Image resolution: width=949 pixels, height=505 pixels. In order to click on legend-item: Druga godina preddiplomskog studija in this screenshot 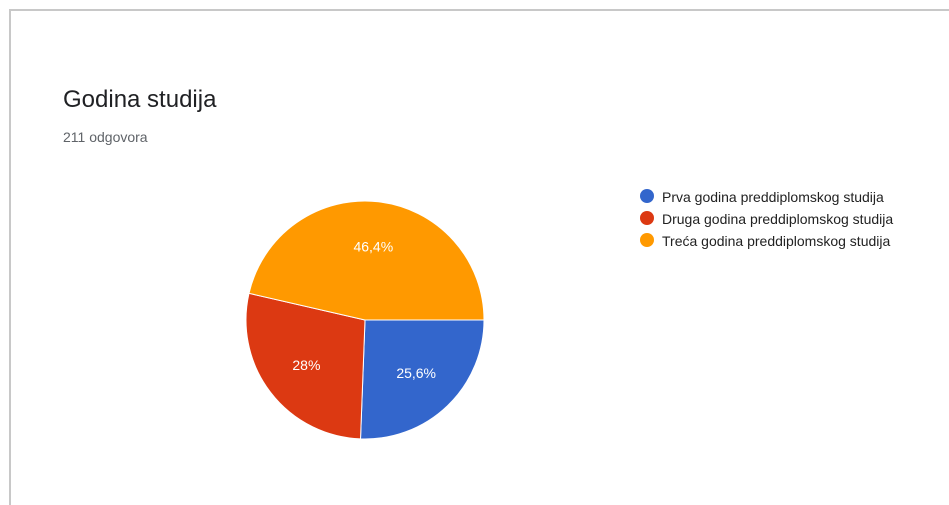, I will do `click(786, 219)`.